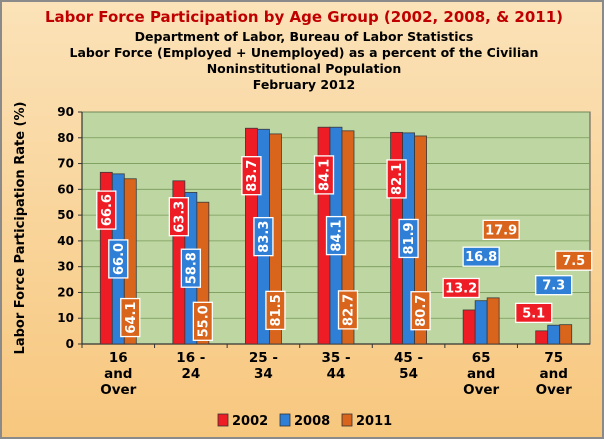 Image resolution: width=604 pixels, height=439 pixels. I want to click on legend-label-2008: 2008, so click(312, 421).